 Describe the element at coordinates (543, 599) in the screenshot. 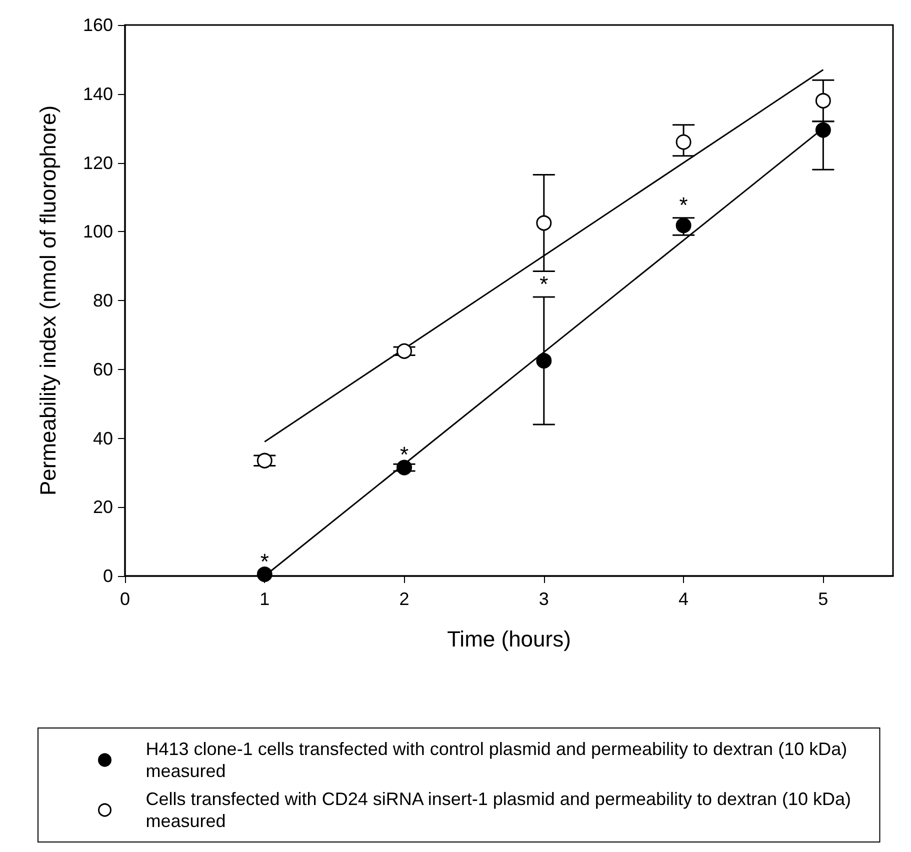

I see `x-tick-label: 3` at that location.